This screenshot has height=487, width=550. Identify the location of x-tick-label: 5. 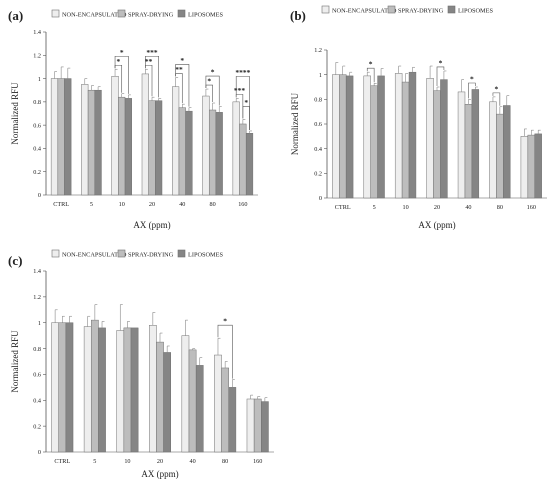
(374, 207).